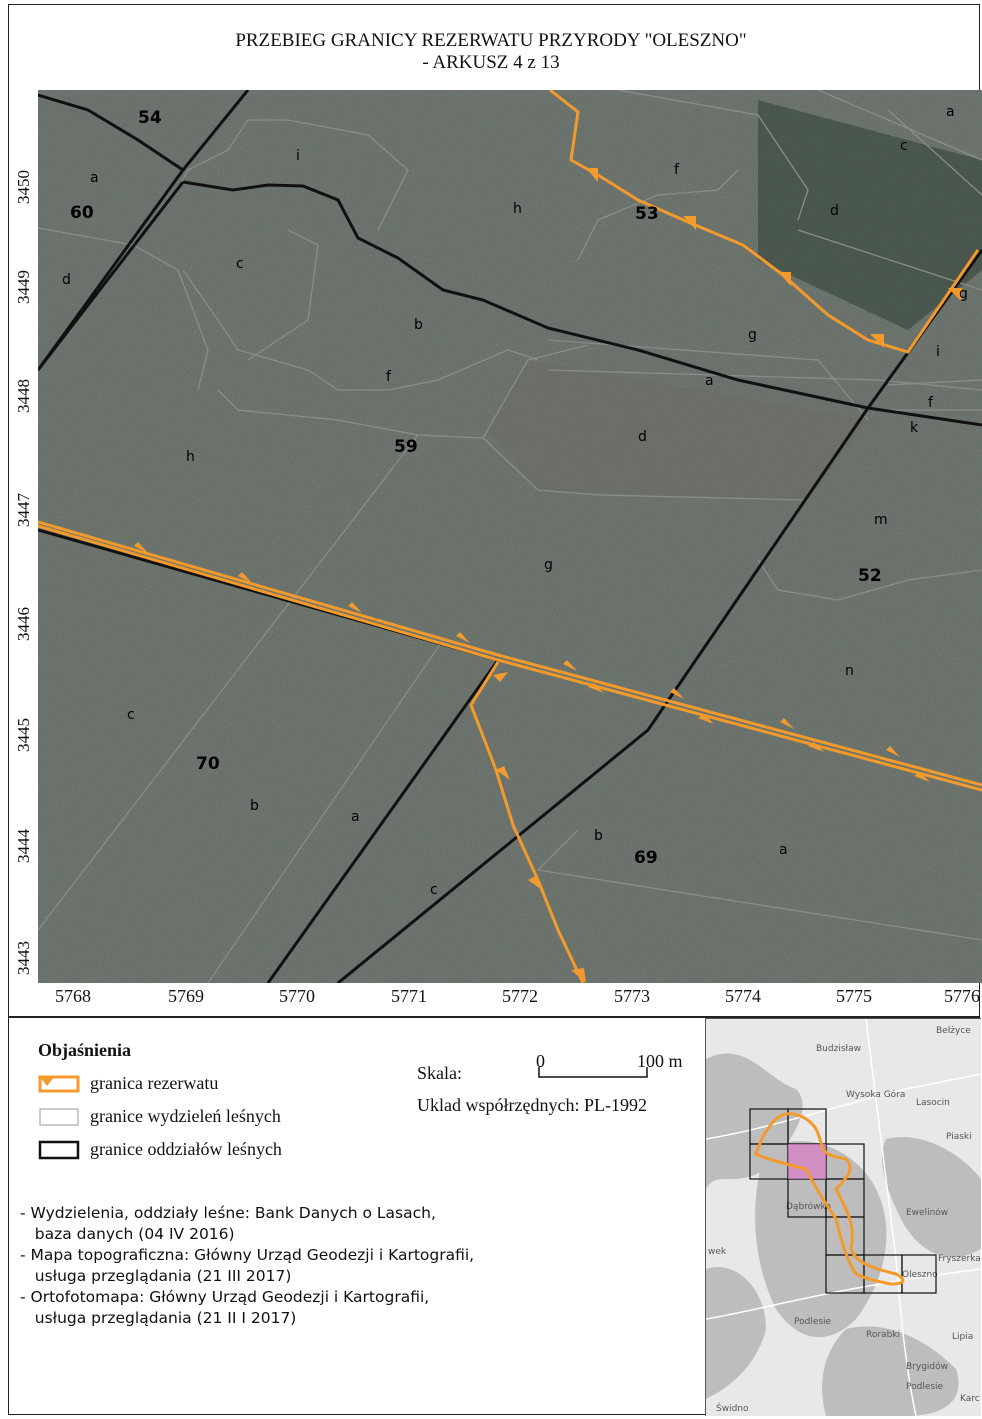  I want to click on legend-label: granica rezerwatu, so click(154, 1083).